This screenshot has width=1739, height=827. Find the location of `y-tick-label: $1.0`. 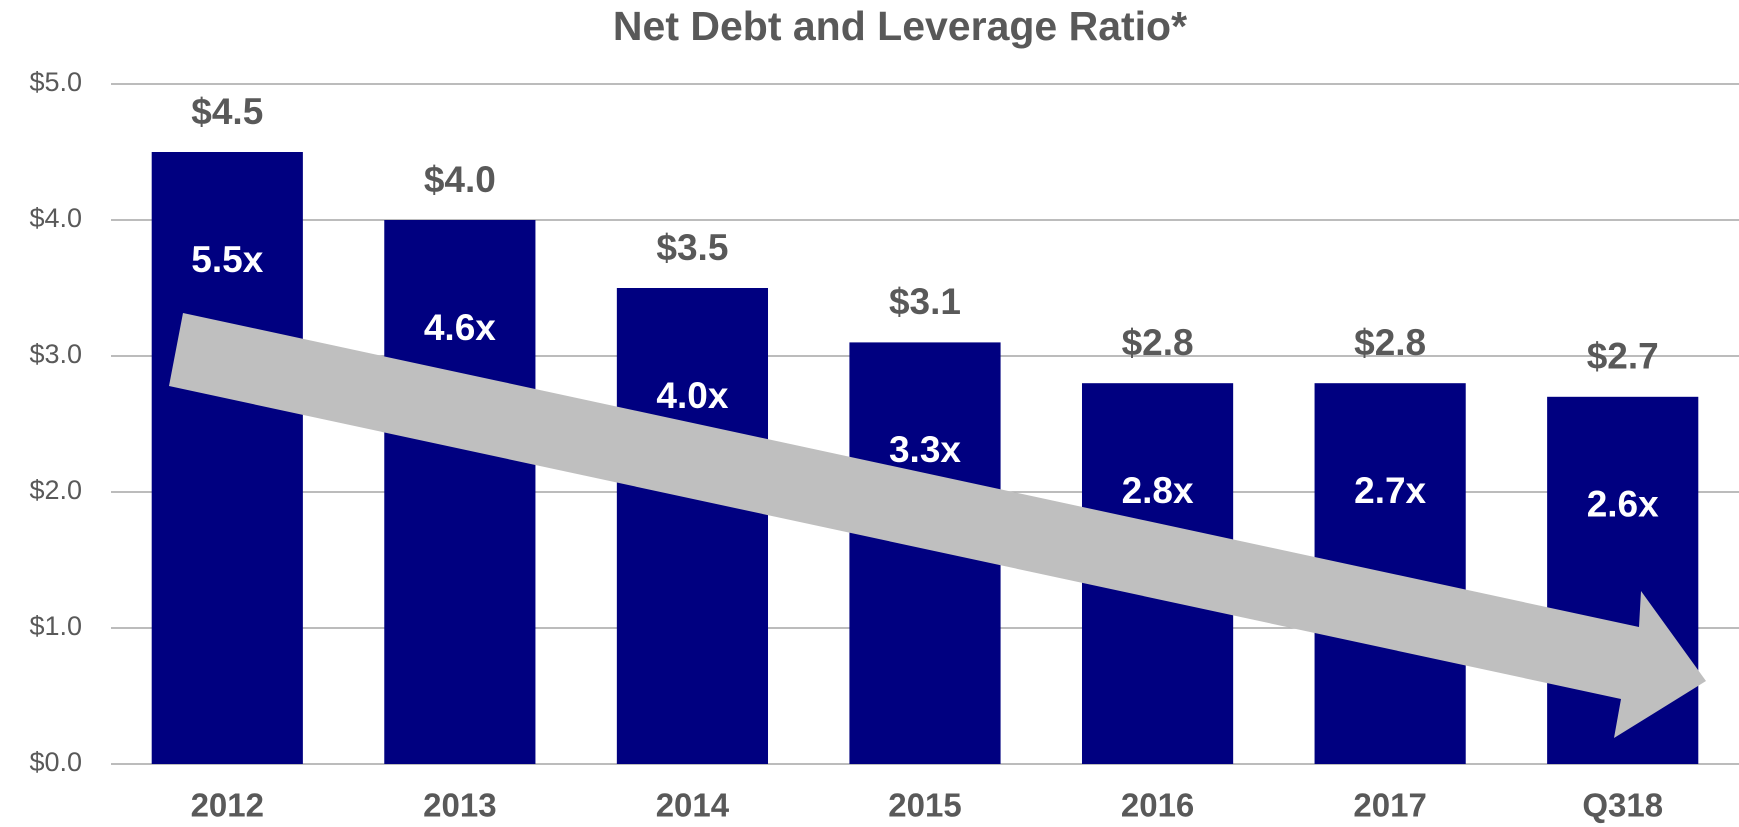

y-tick-label: $1.0 is located at coordinates (55, 626).